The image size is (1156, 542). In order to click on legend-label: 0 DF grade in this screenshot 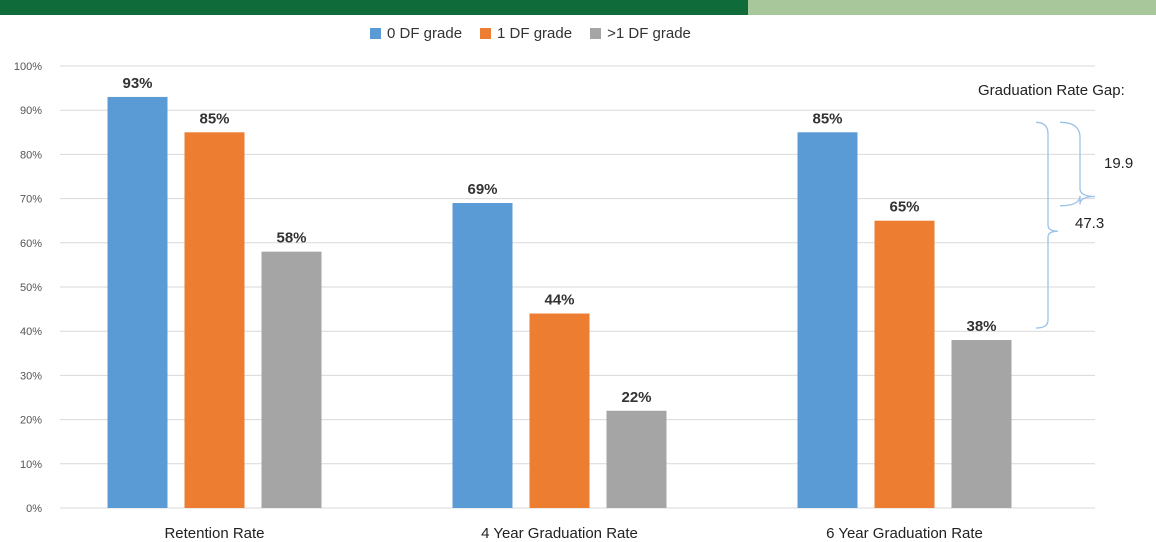, I will do `click(425, 33)`.